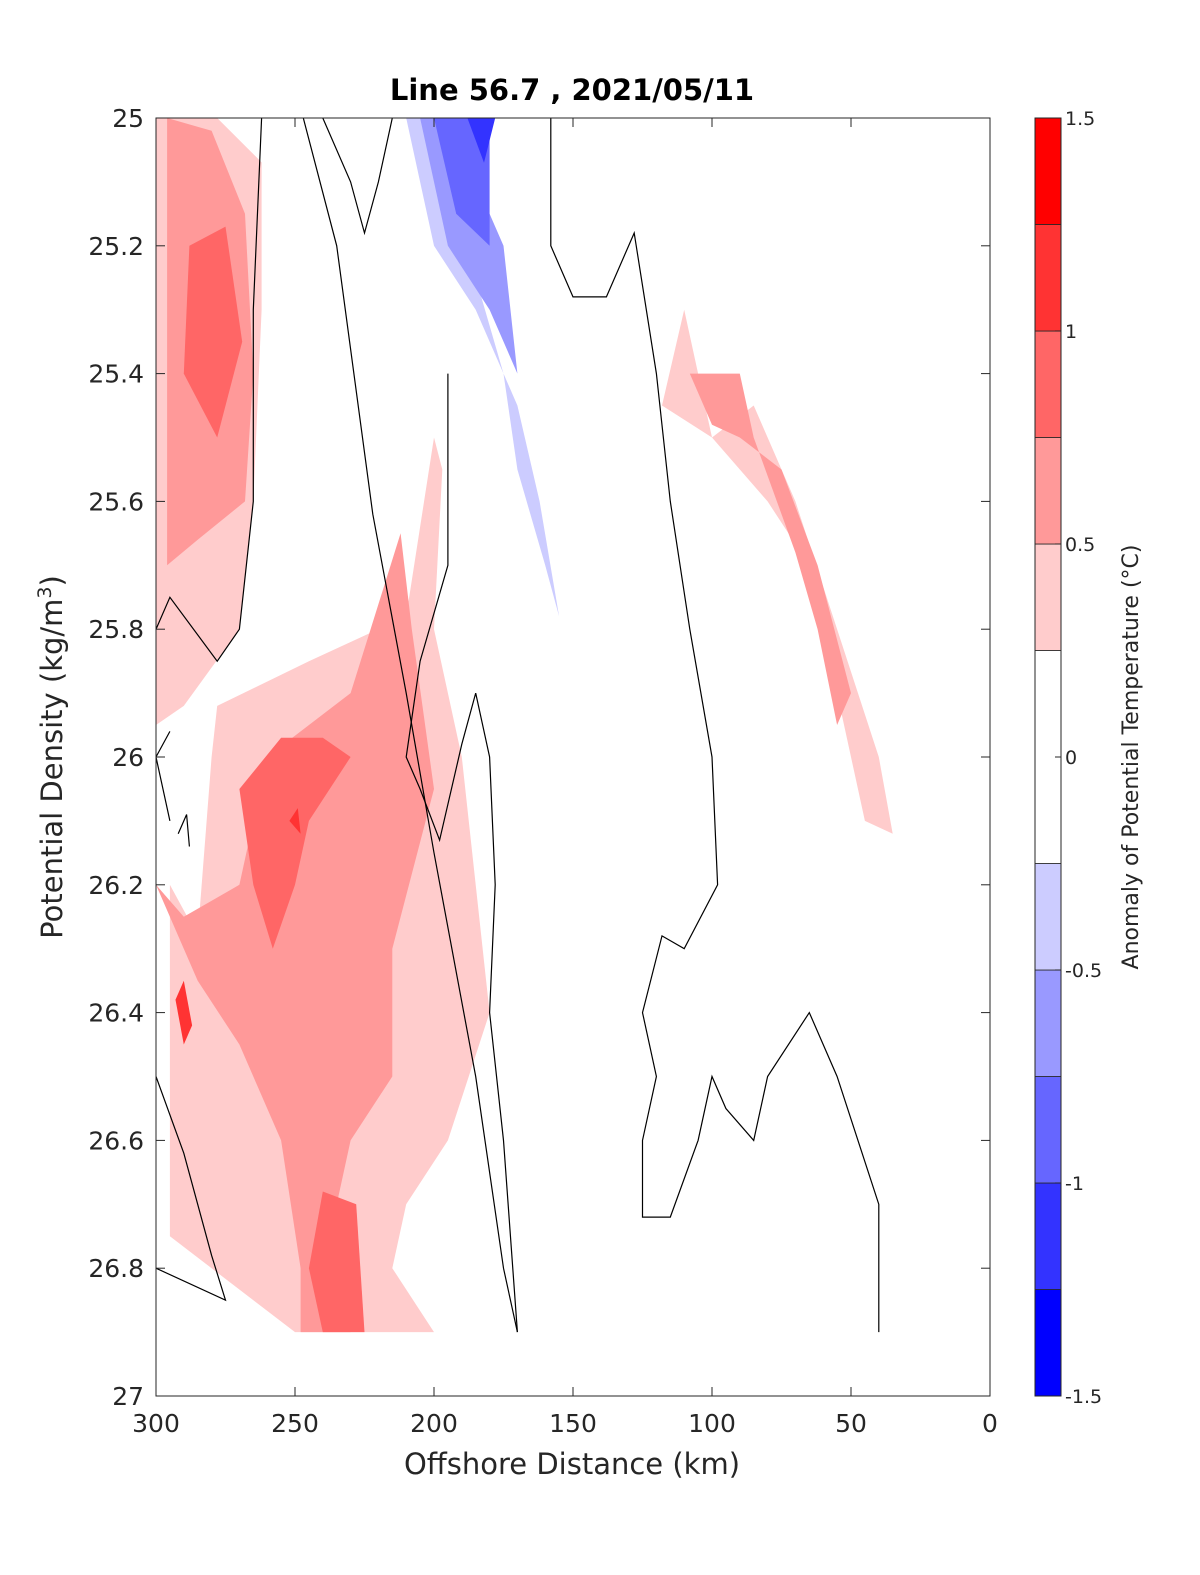 This screenshot has width=1200, height=1575. What do you see at coordinates (116, 885) in the screenshot?
I see `y-tick-label: 26.2` at bounding box center [116, 885].